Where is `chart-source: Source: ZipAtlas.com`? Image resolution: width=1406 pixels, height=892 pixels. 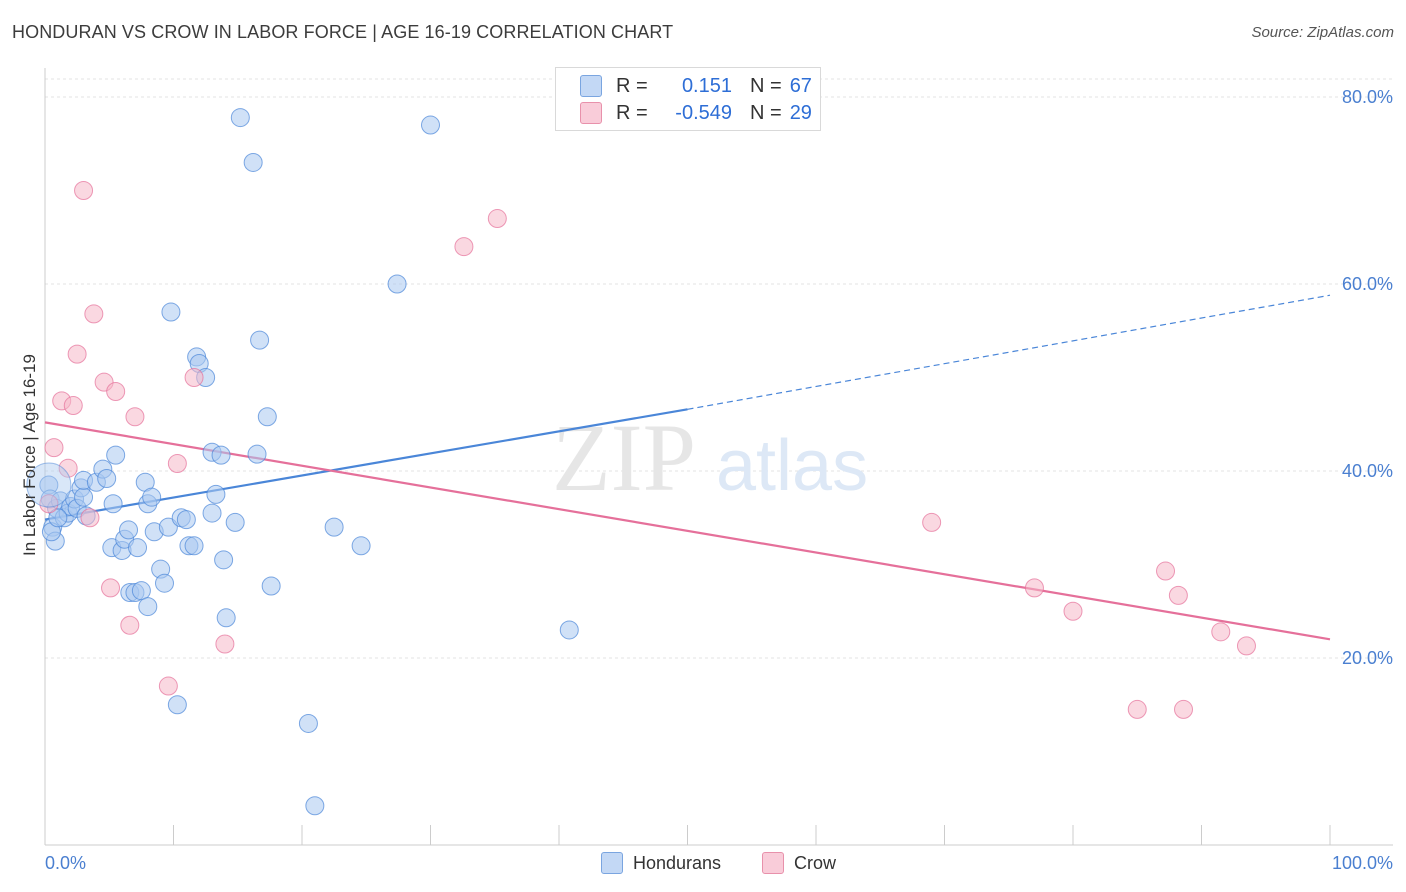
chart-source: Source: ZipAtlas.com is located at coordinates (1322, 32).